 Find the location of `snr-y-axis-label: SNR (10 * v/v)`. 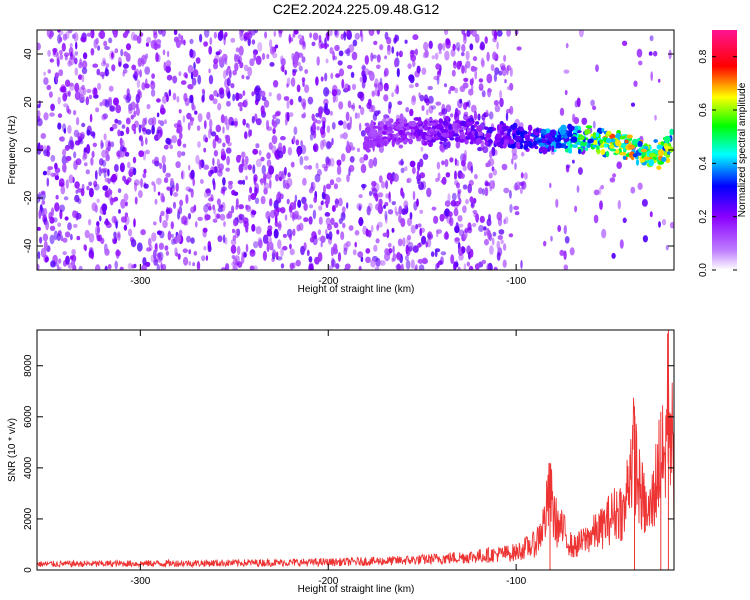

snr-y-axis-label: SNR (10 * v/v) is located at coordinates (12, 450).